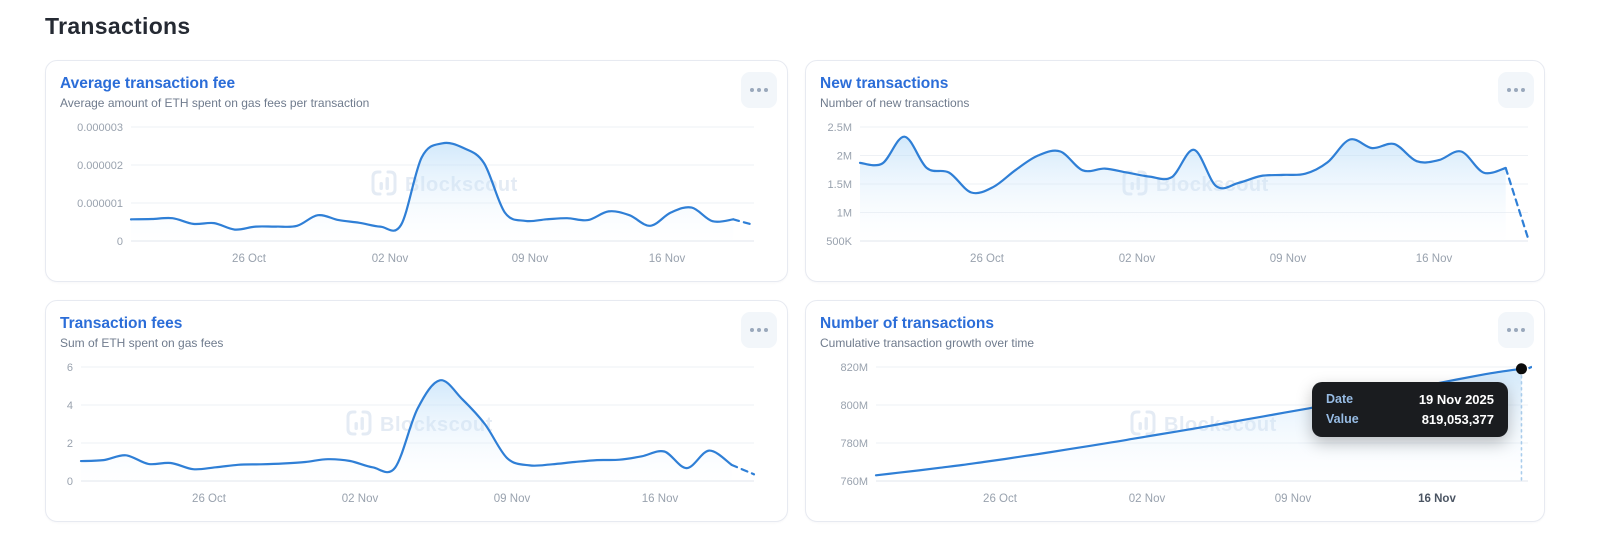  I want to click on svg-text: 760M, so click(854, 482).